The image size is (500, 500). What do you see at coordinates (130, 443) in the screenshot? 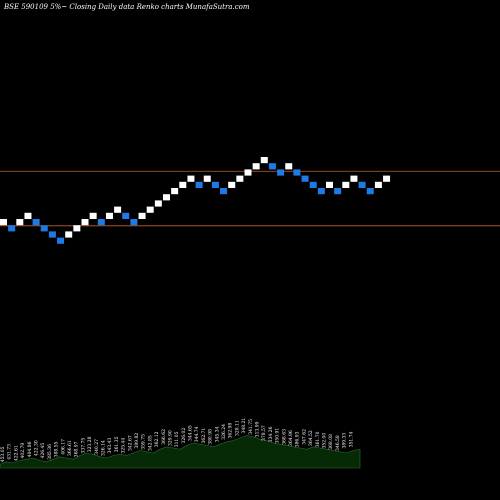
I see `volume-label: 342.67` at bounding box center [130, 443].